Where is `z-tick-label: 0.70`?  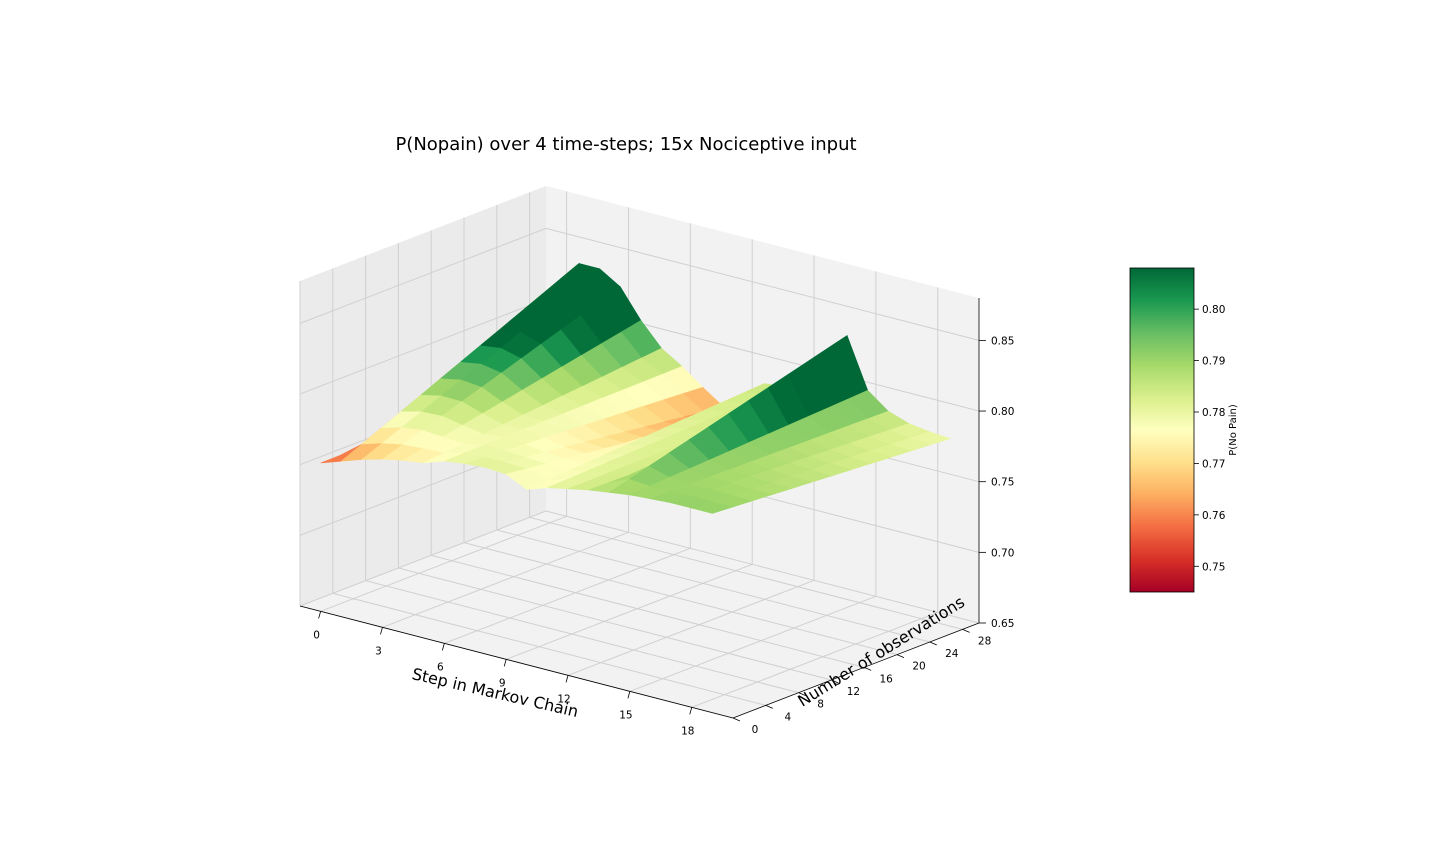
z-tick-label: 0.70 is located at coordinates (1002, 553).